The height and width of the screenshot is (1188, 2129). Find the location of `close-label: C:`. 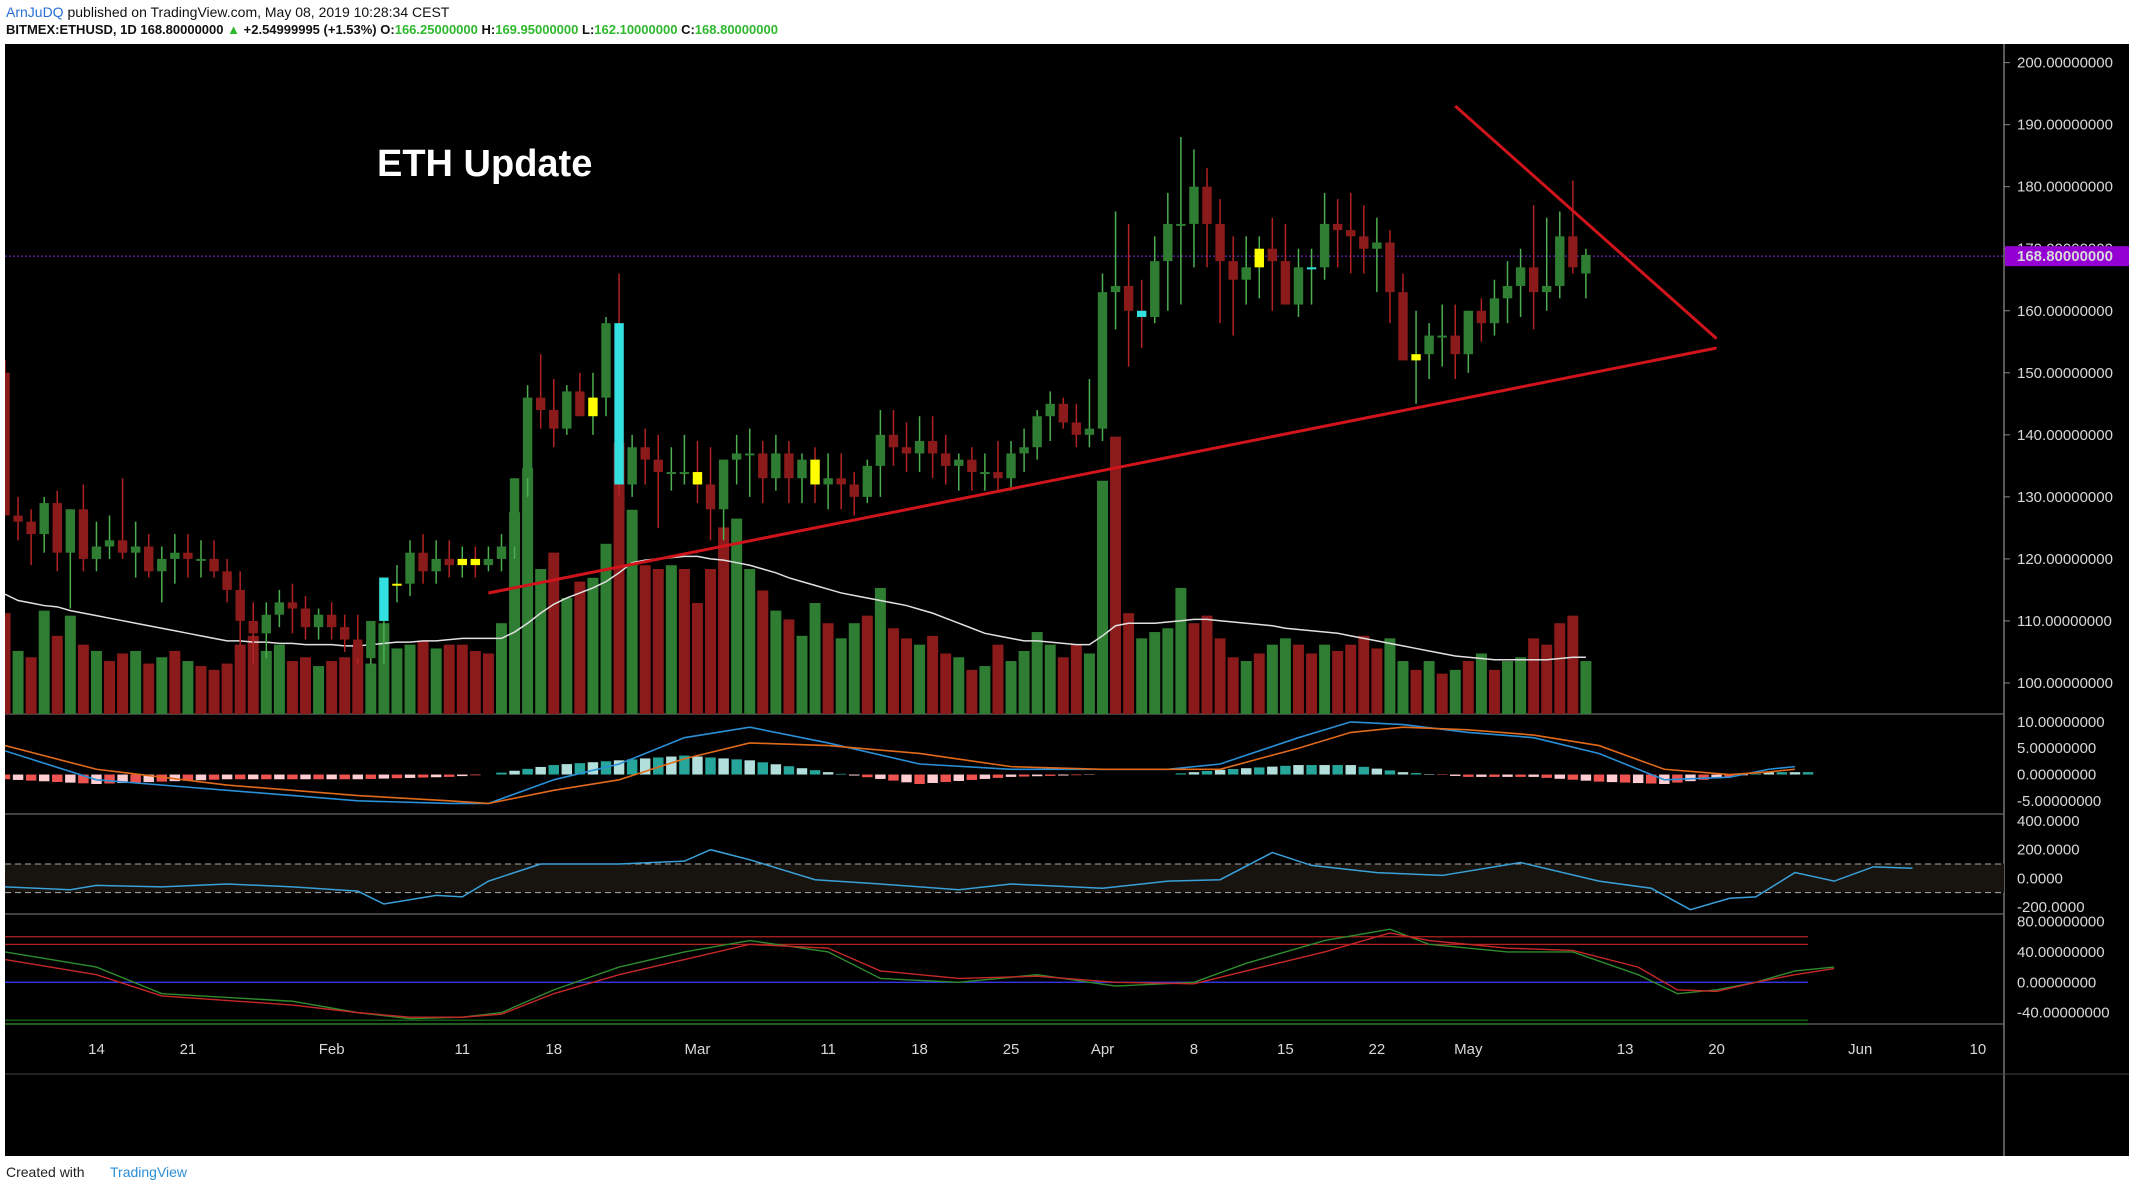

close-label: C: is located at coordinates (688, 29).